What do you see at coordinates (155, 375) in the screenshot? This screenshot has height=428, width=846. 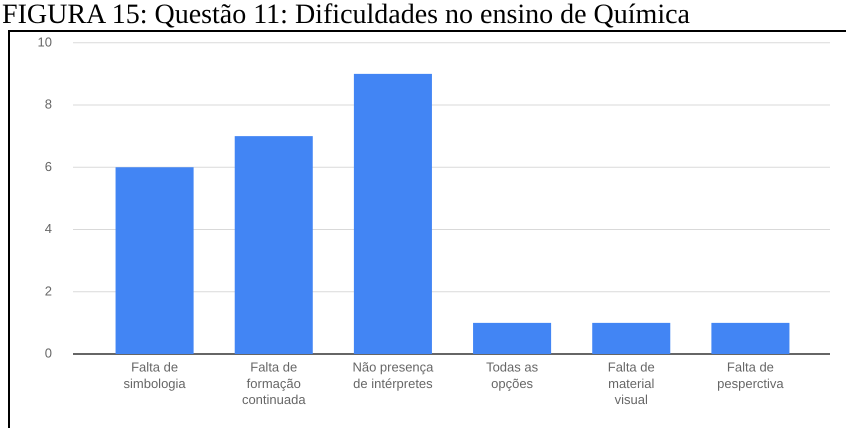 I see `x-tick-label: Falta de simbologia` at bounding box center [155, 375].